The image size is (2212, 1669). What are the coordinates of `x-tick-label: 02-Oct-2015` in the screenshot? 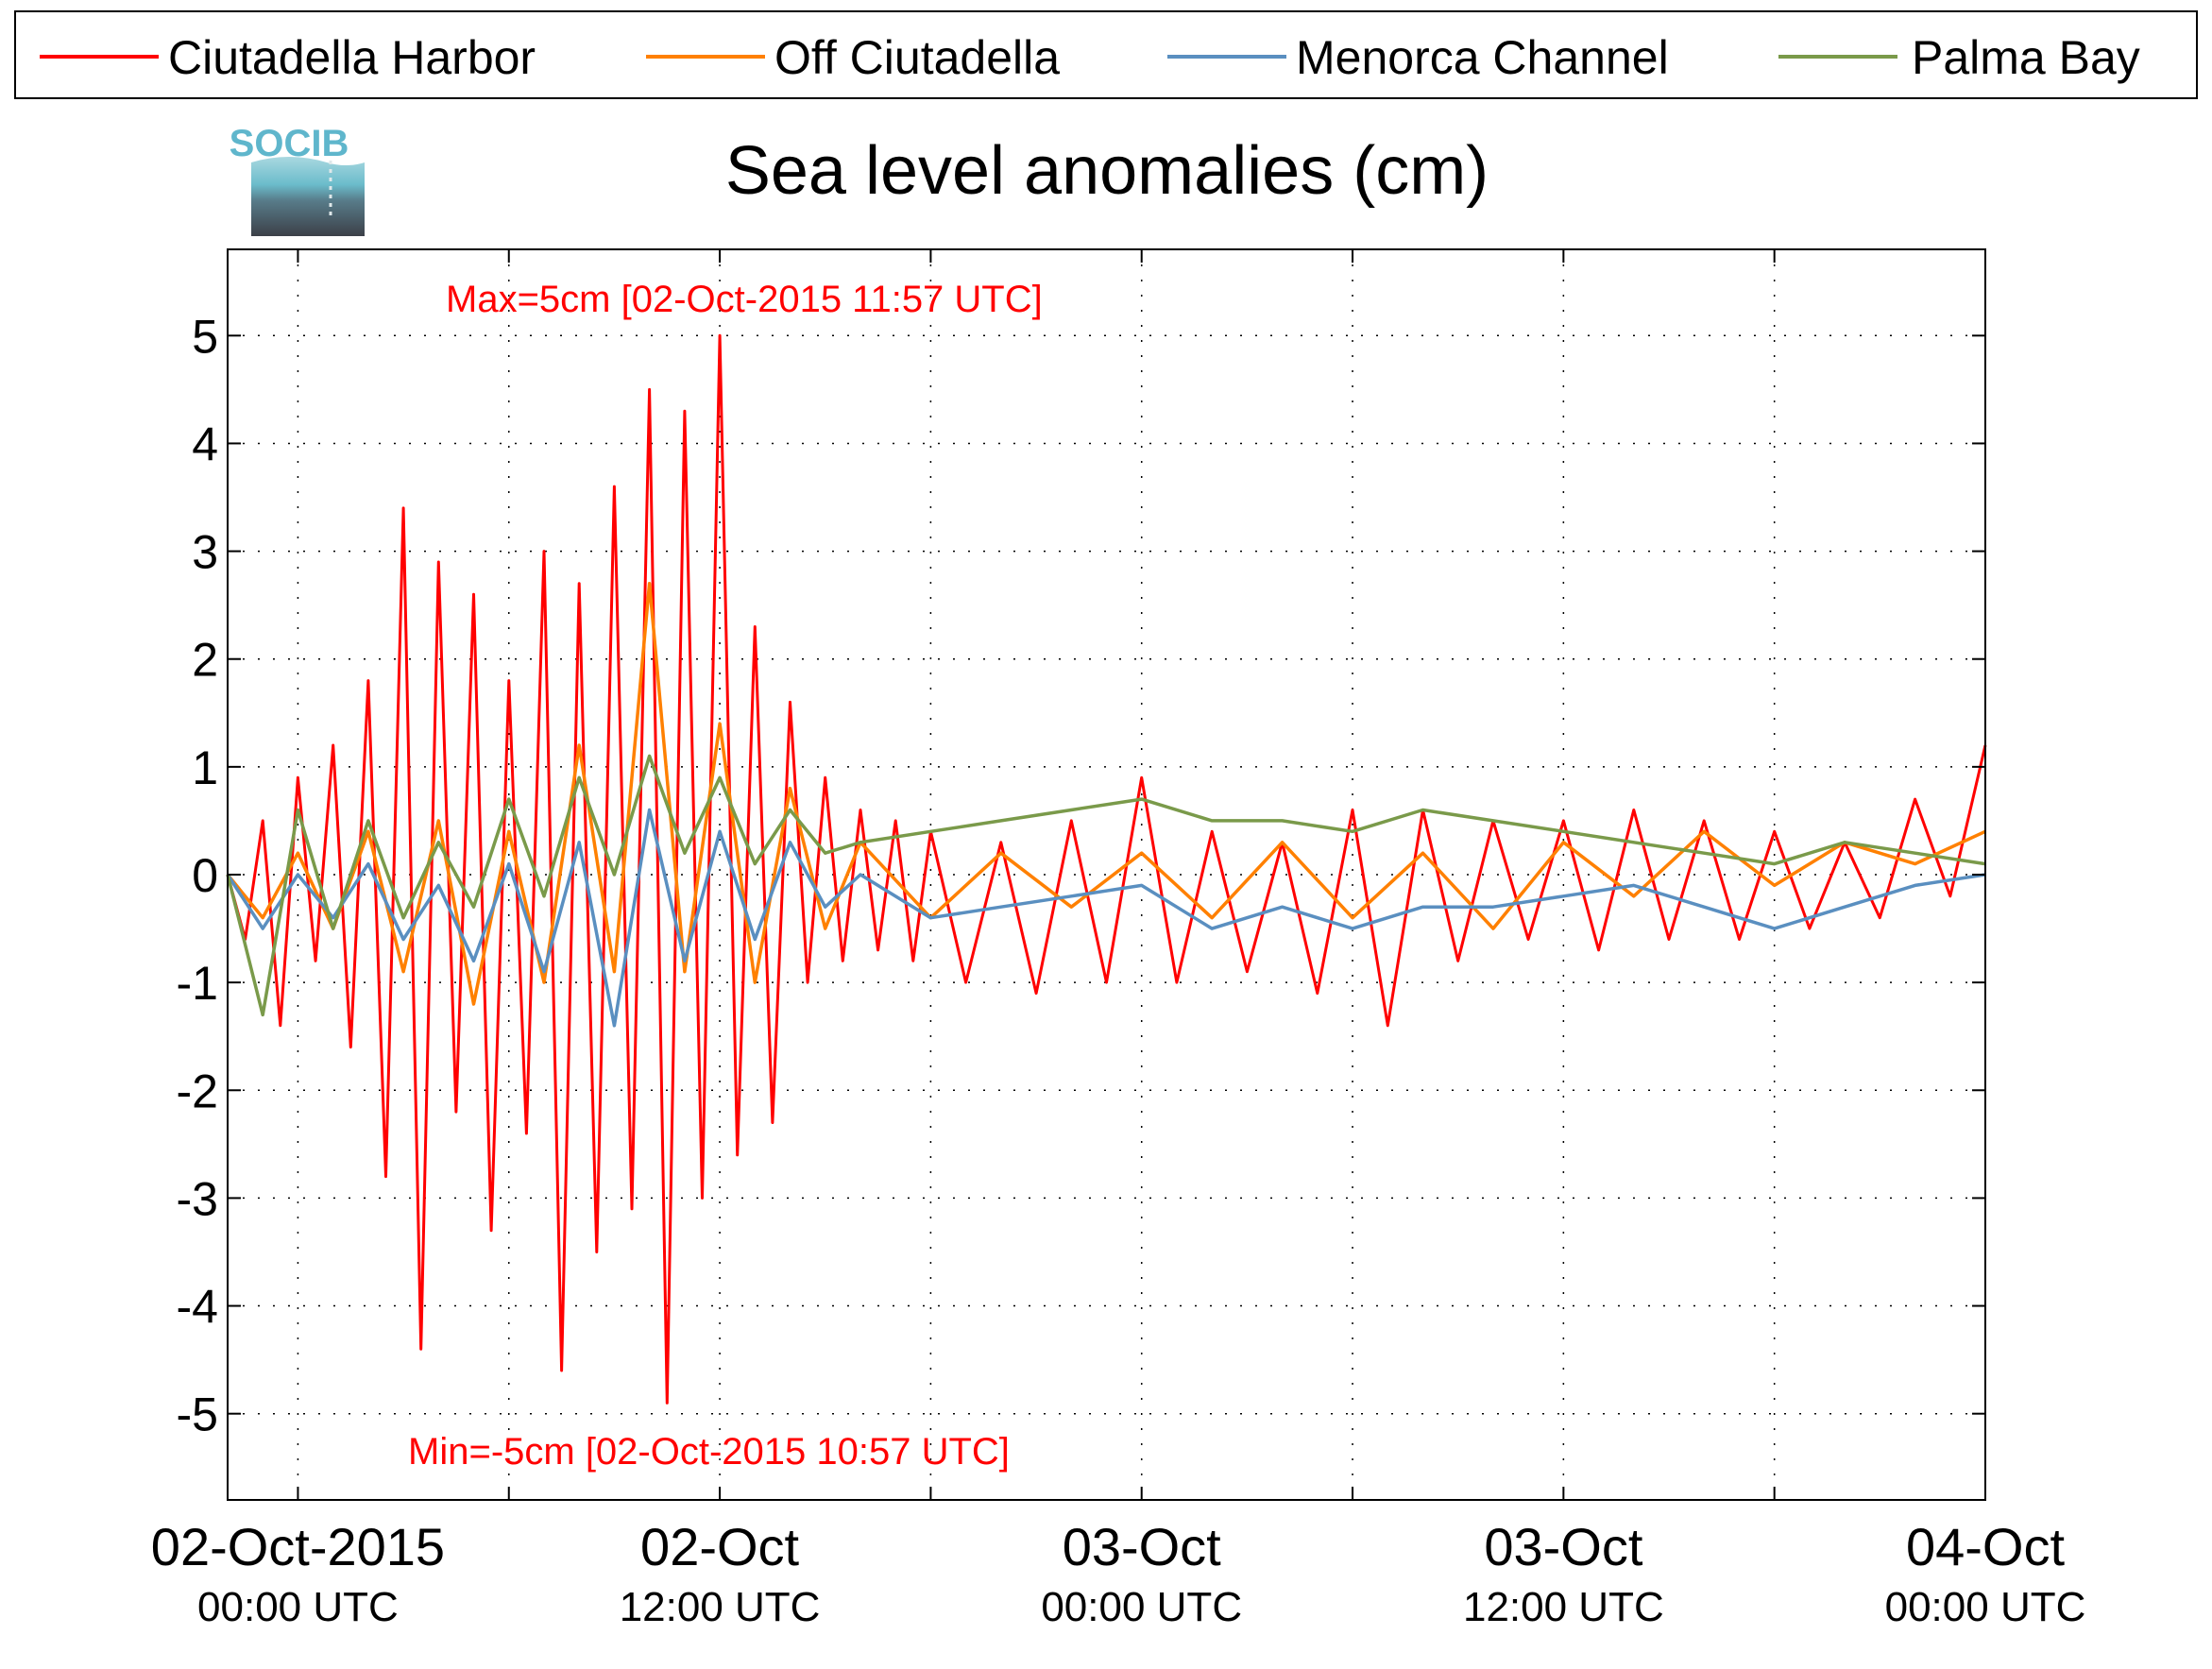 It's located at (298, 1547).